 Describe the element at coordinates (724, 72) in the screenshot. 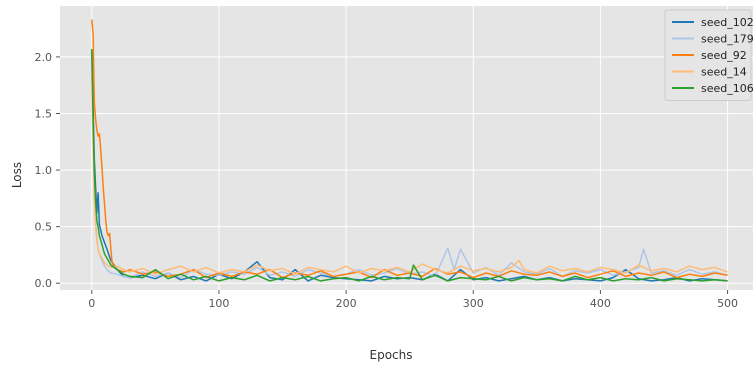

I see `legend-label: seed_14` at that location.